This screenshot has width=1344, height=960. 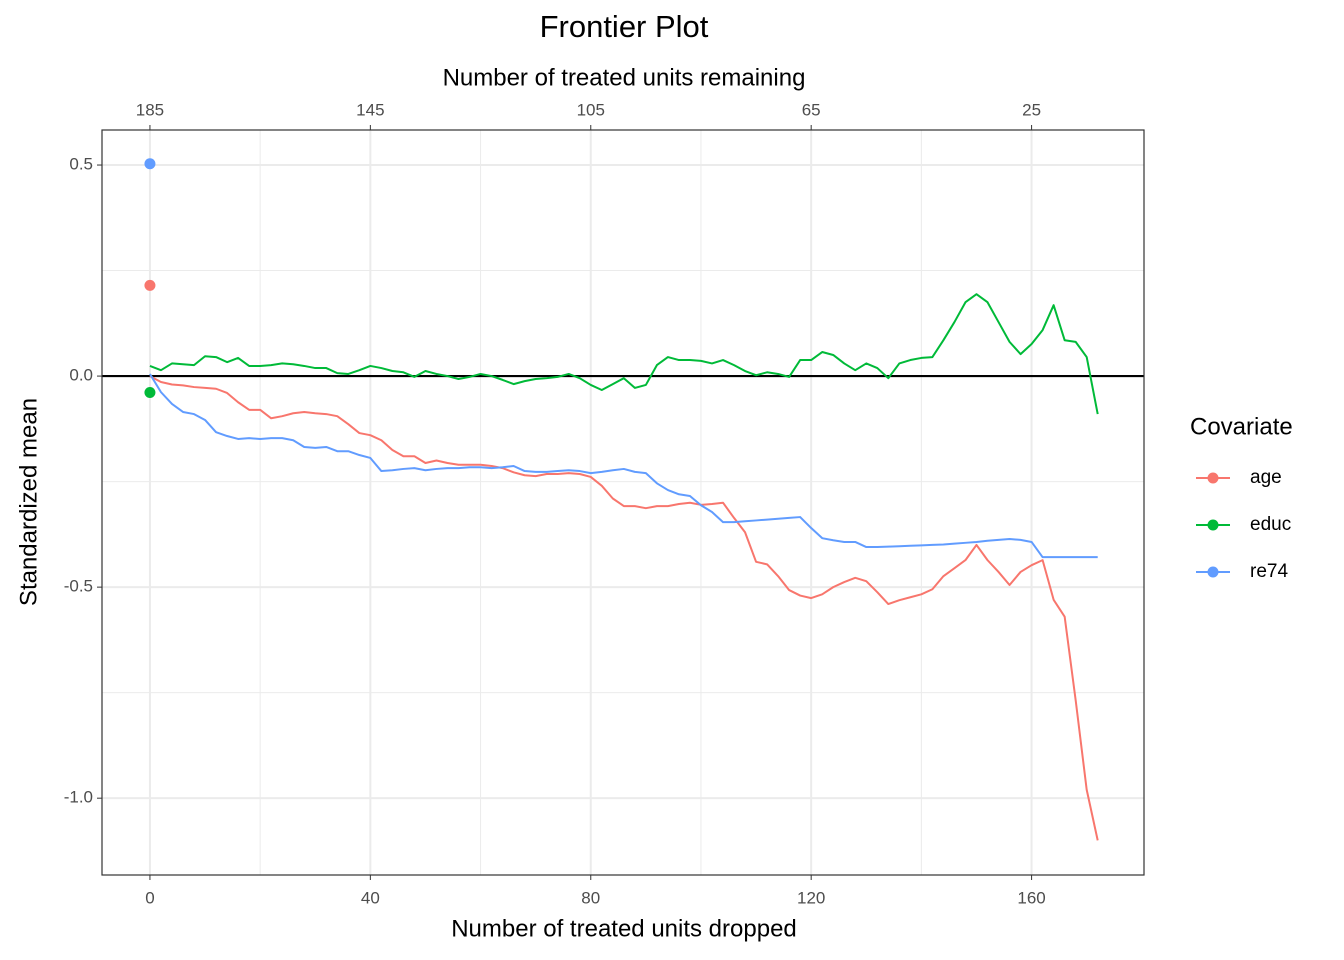 I want to click on x-tick-label: 120, so click(x=811, y=897).